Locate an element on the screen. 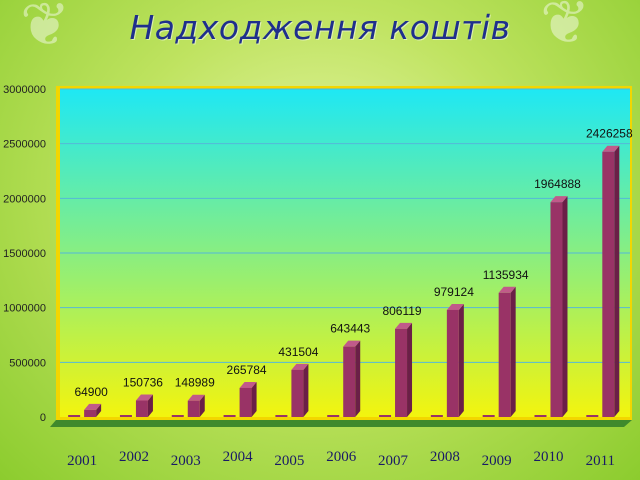  x-tick-label: 2002 is located at coordinates (134, 457).